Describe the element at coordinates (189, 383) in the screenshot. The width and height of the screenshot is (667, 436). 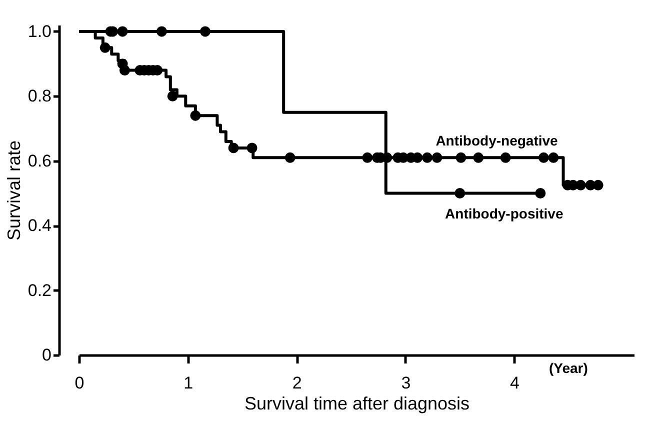
I see `x-tick-label: 1` at that location.